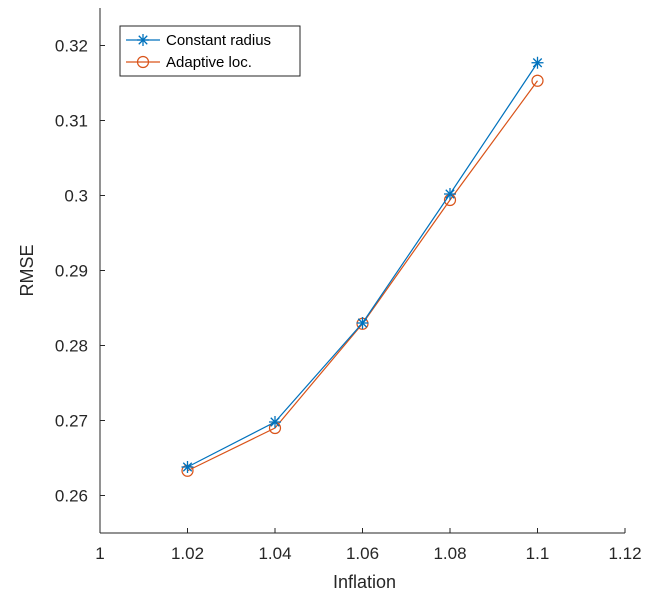  Describe the element at coordinates (71, 46) in the screenshot. I see `y-tick-label: 0.32` at that location.